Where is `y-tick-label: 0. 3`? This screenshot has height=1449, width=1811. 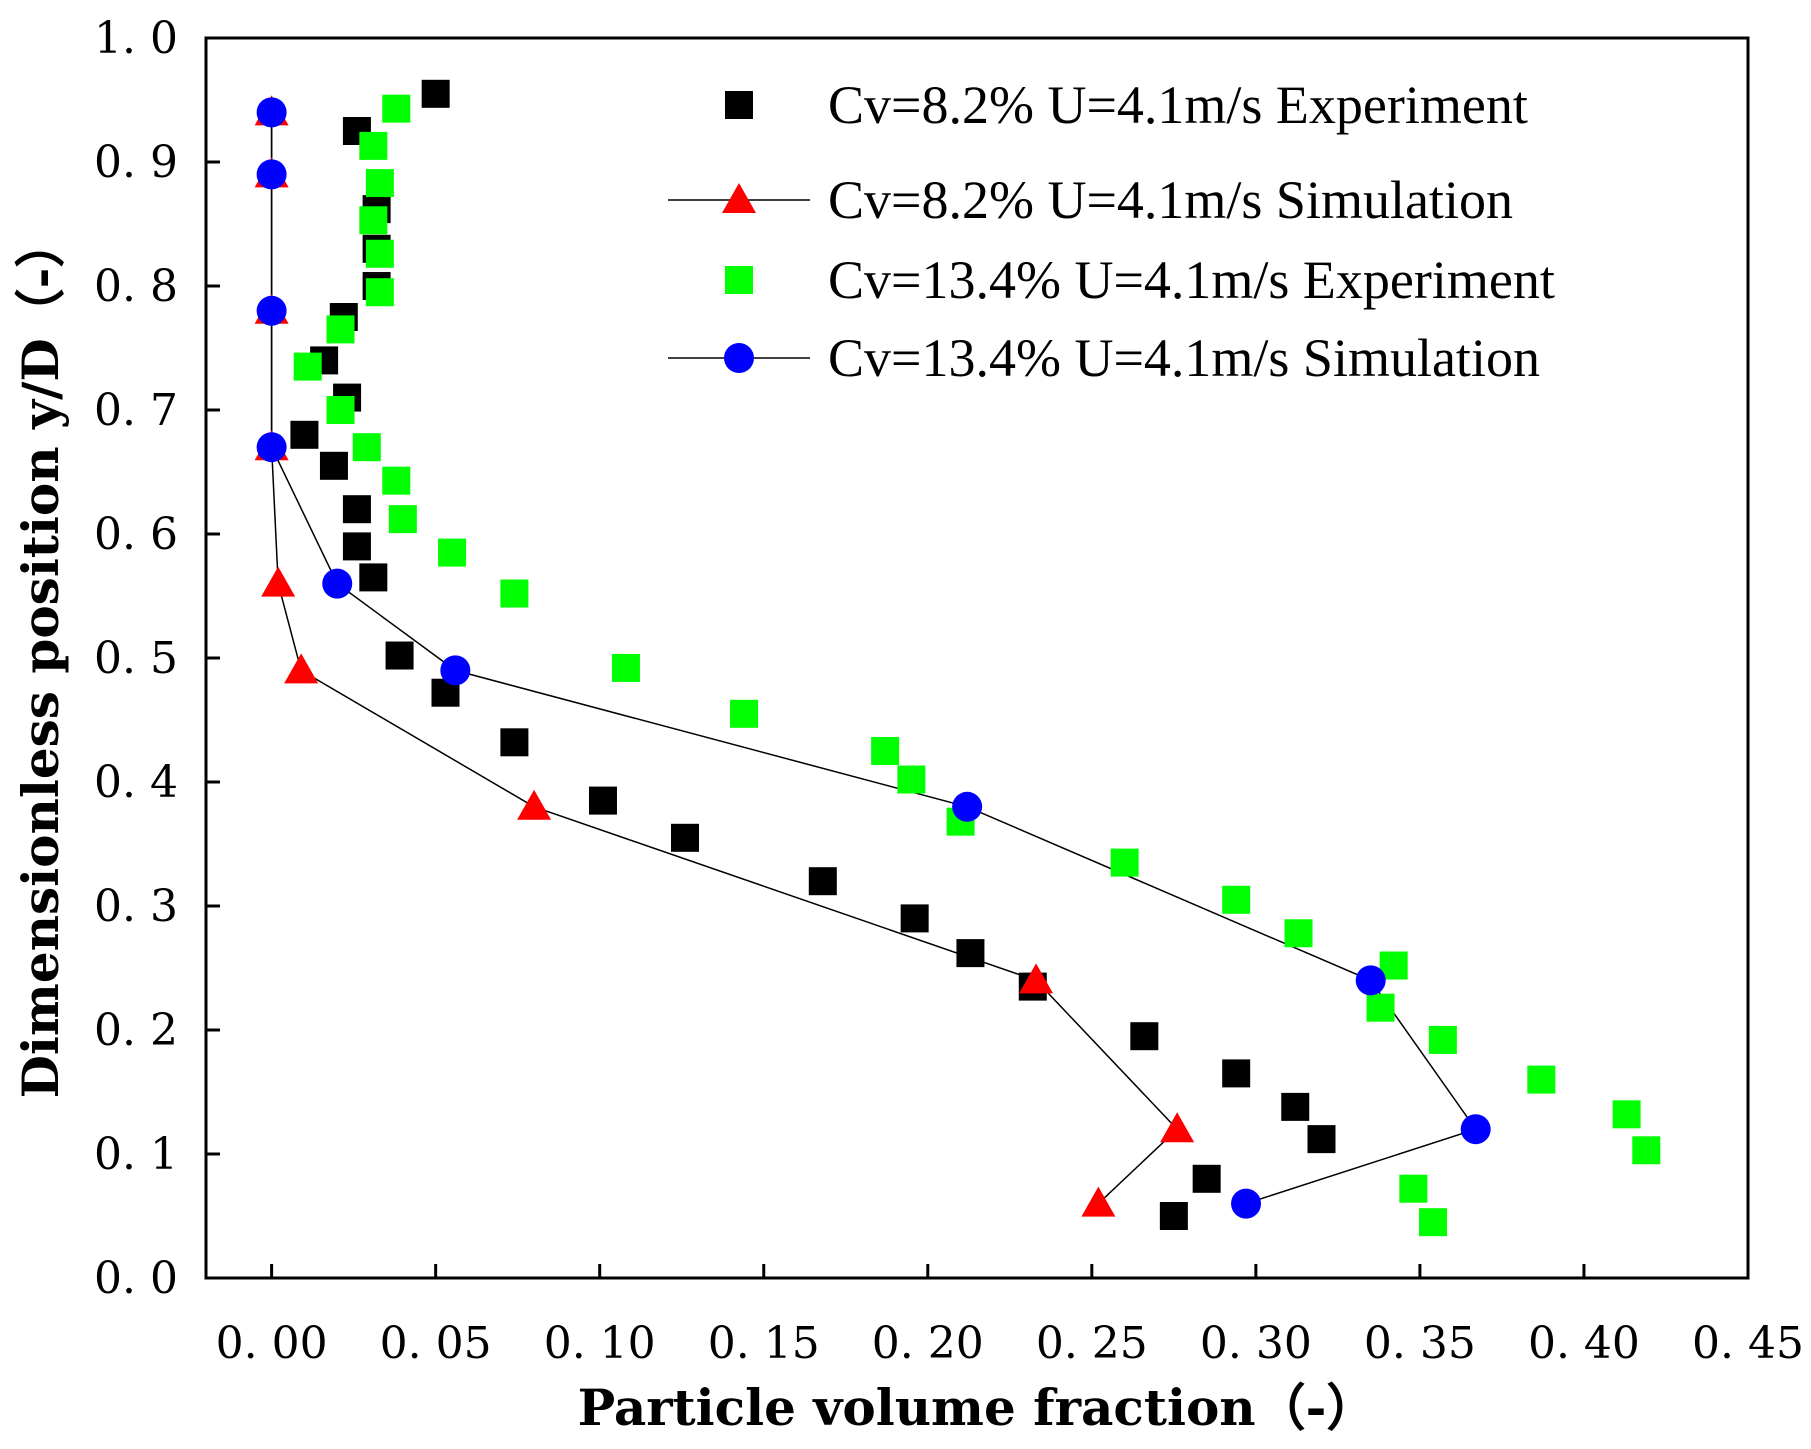
y-tick-label: 0. 3 is located at coordinates (136, 906).